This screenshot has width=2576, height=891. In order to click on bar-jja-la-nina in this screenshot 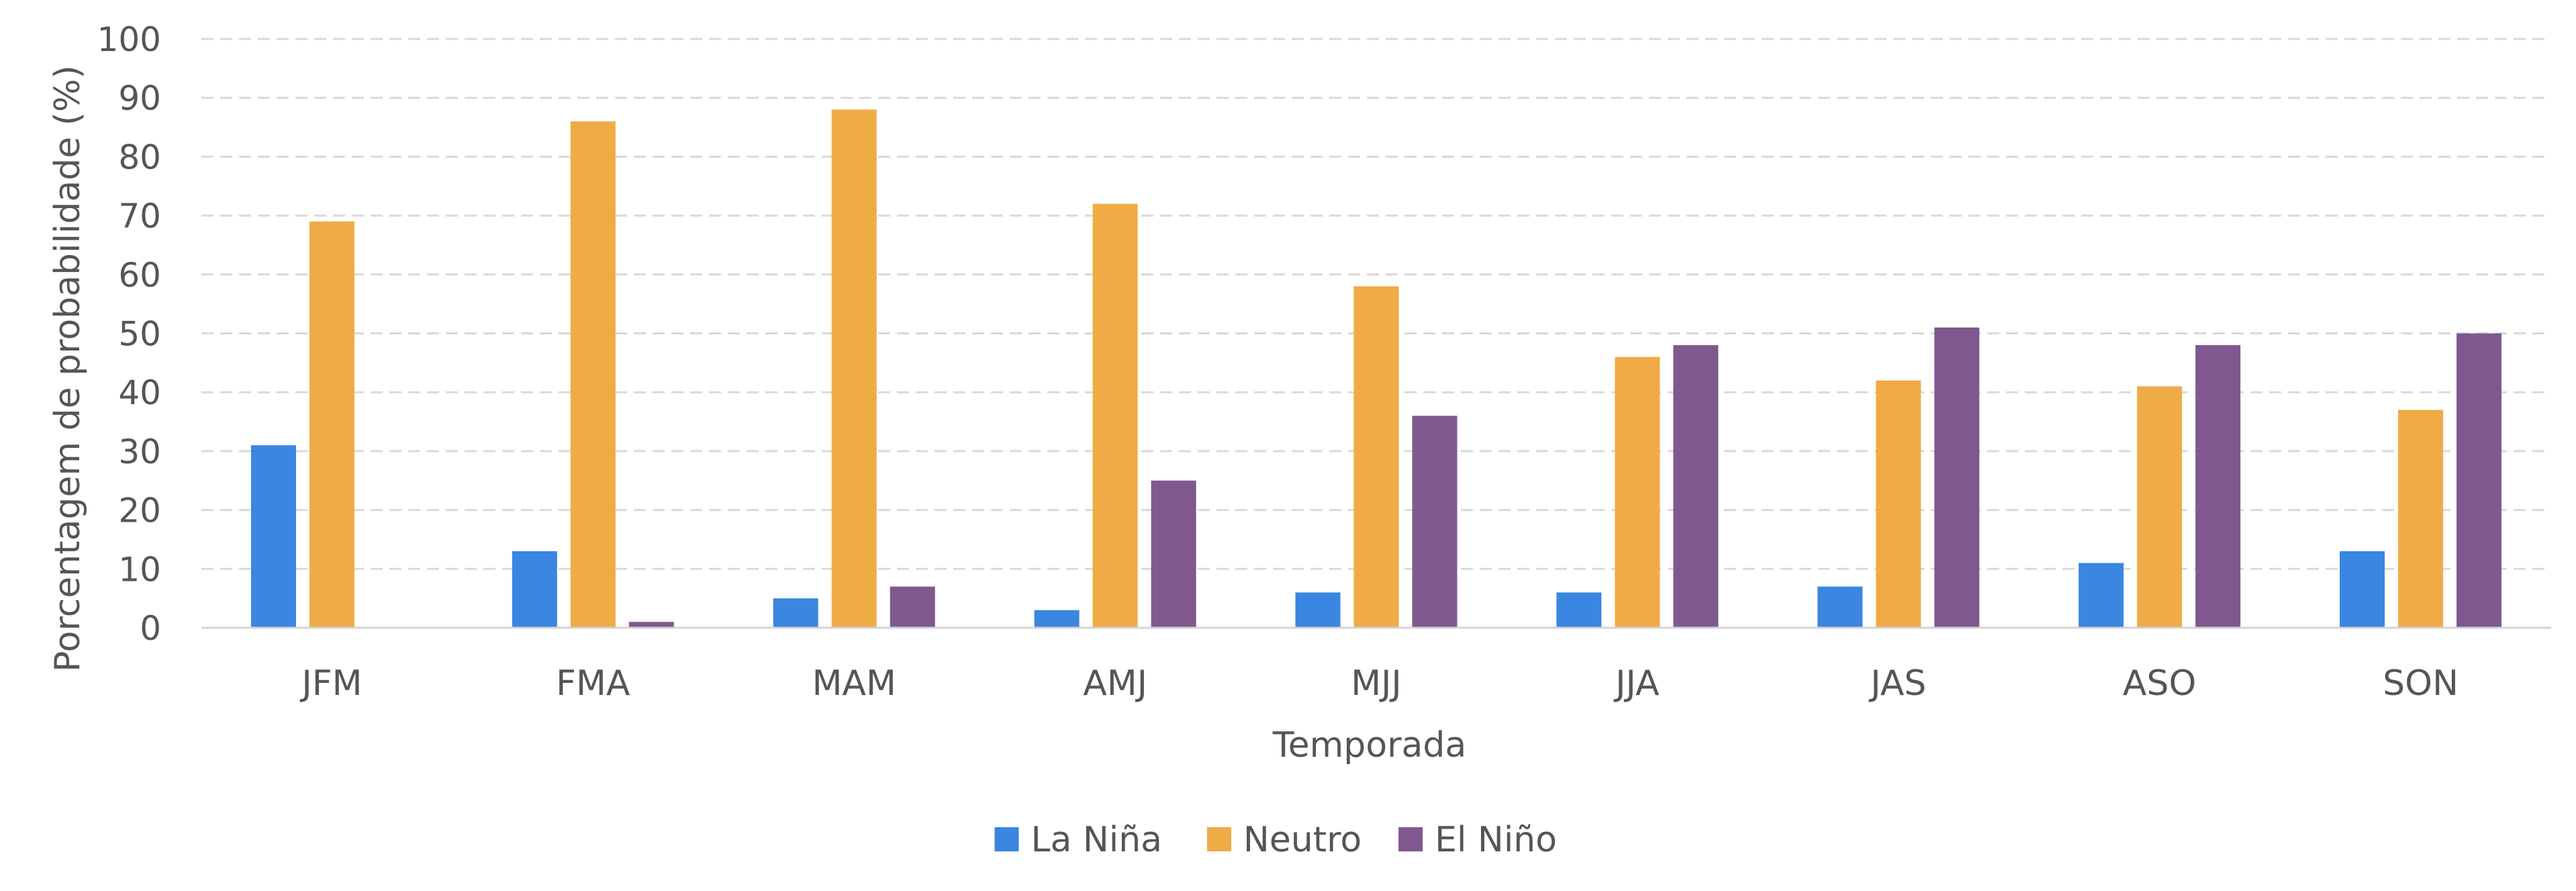, I will do `click(1579, 610)`.